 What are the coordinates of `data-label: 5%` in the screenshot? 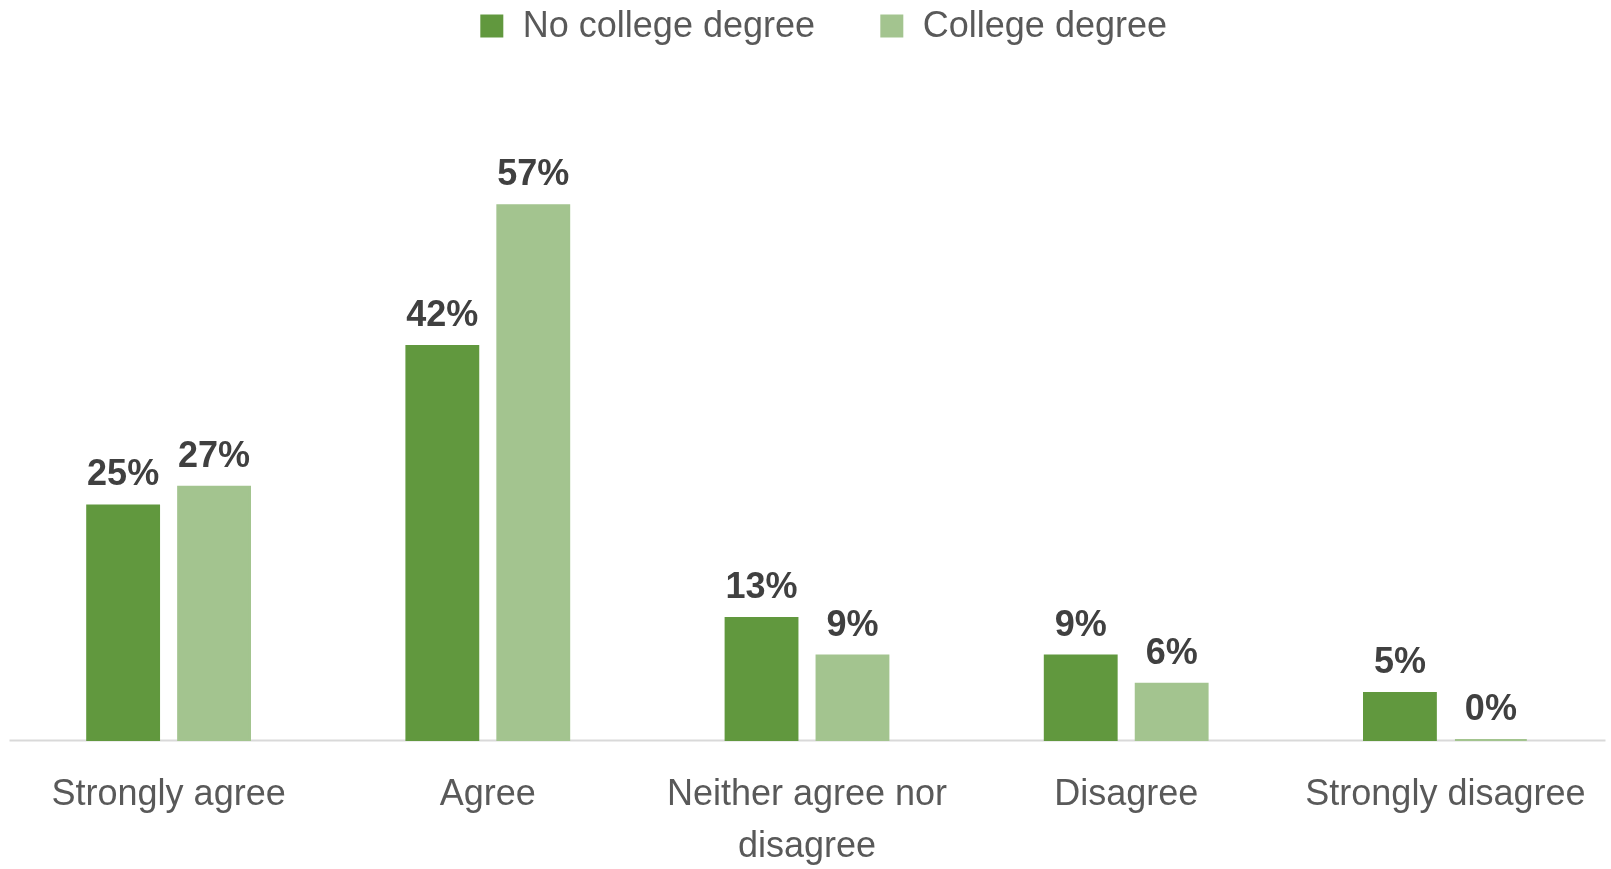 It's located at (1399, 661).